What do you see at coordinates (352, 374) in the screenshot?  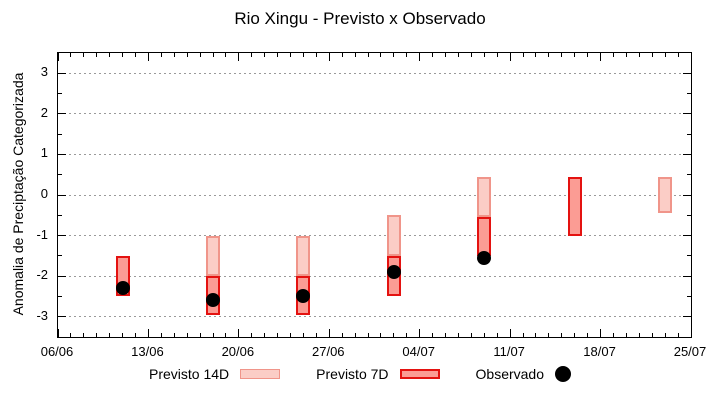 I see `legend-label-previsto-7d: Previsto 7D` at bounding box center [352, 374].